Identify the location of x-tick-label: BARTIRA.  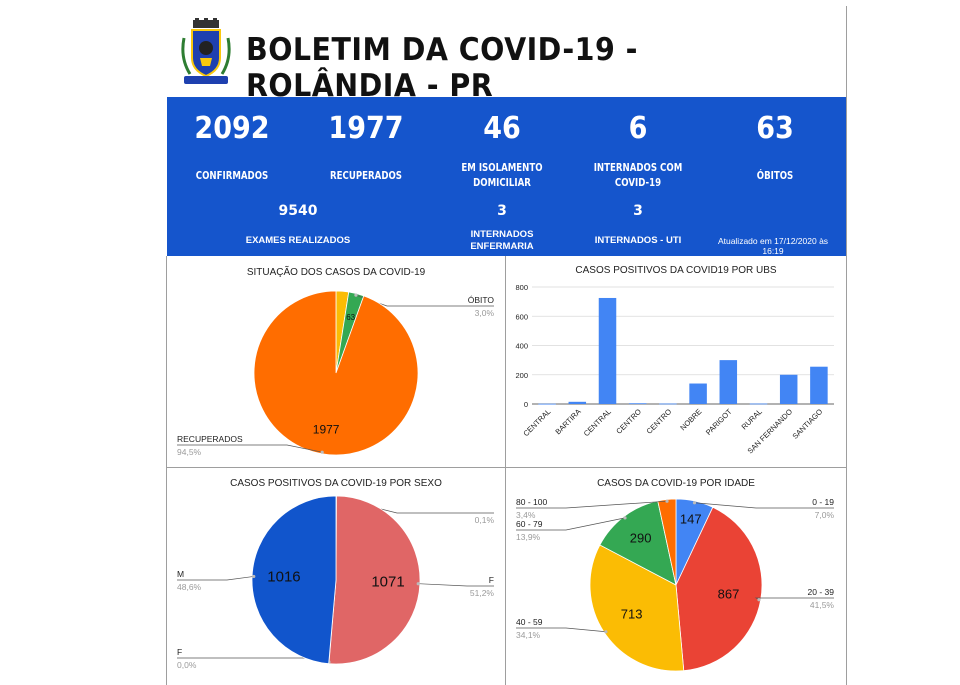
(567, 421).